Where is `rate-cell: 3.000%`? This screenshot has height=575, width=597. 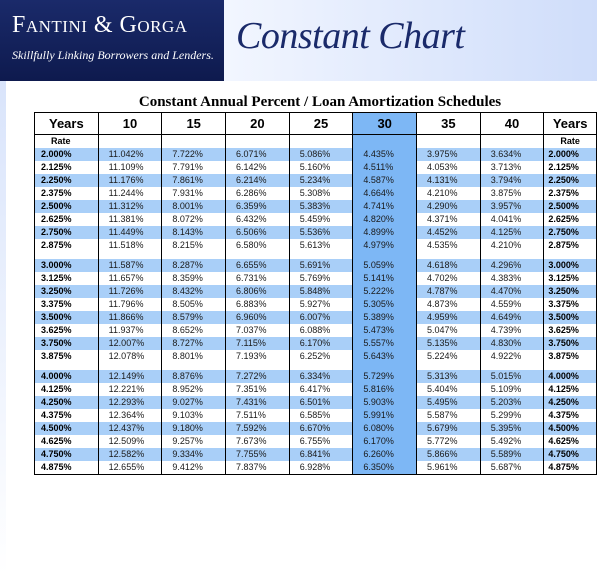 rate-cell: 3.000% is located at coordinates (66, 265).